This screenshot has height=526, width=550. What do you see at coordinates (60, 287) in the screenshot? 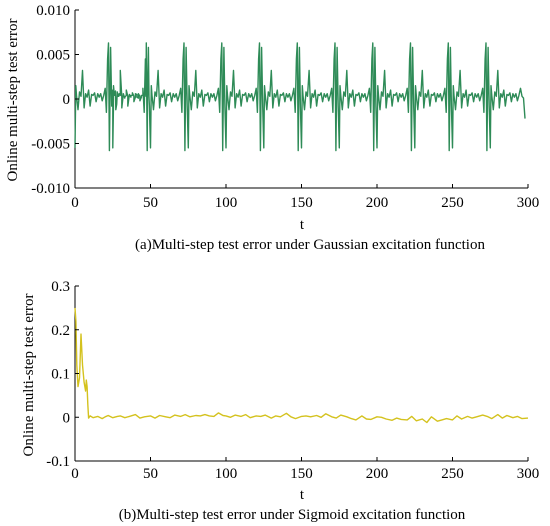
I see `y-tick-label: 0.3` at bounding box center [60, 287].